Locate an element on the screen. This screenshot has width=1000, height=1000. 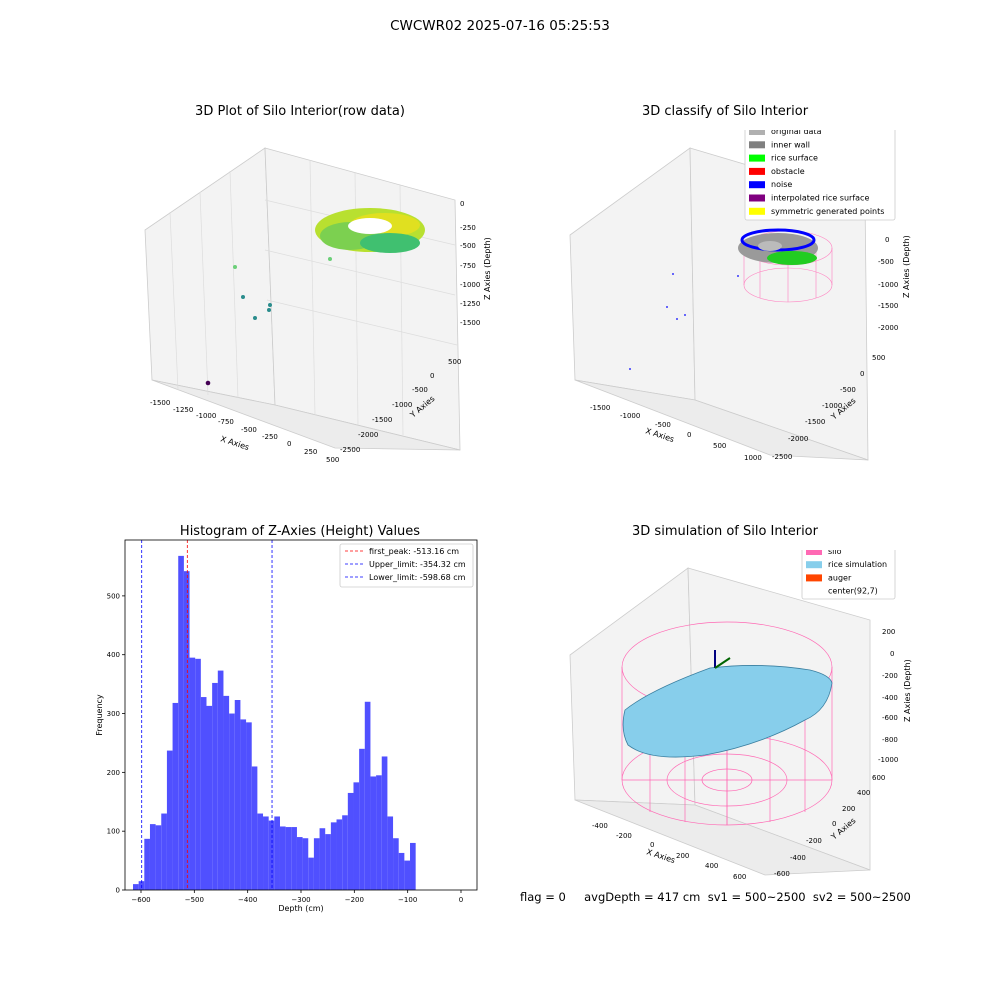
histogram-vlines is located at coordinates (207, 715).